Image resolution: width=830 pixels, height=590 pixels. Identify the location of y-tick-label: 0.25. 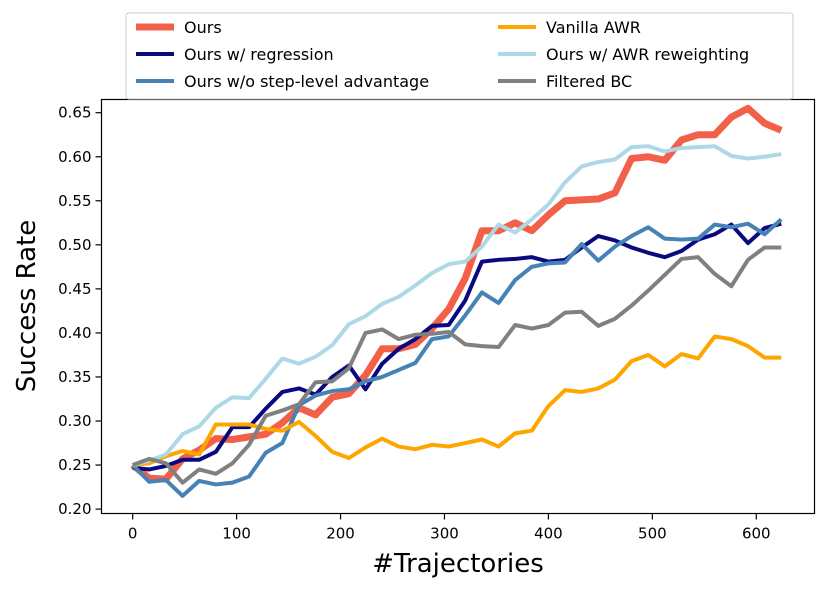
(74, 465).